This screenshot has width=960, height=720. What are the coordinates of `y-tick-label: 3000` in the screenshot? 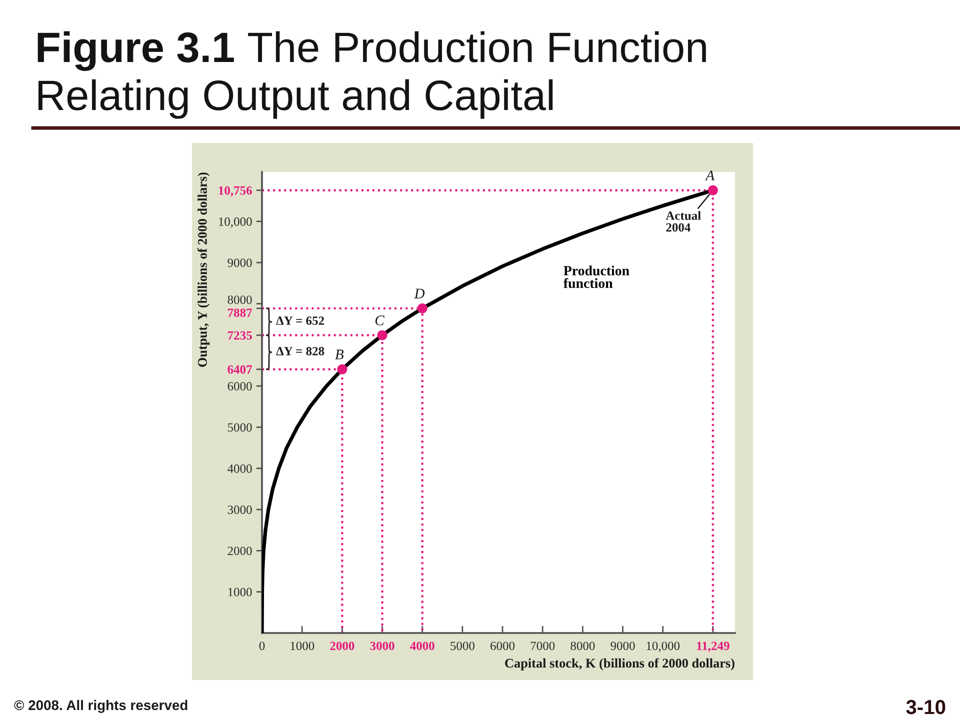 It's located at (240, 510).